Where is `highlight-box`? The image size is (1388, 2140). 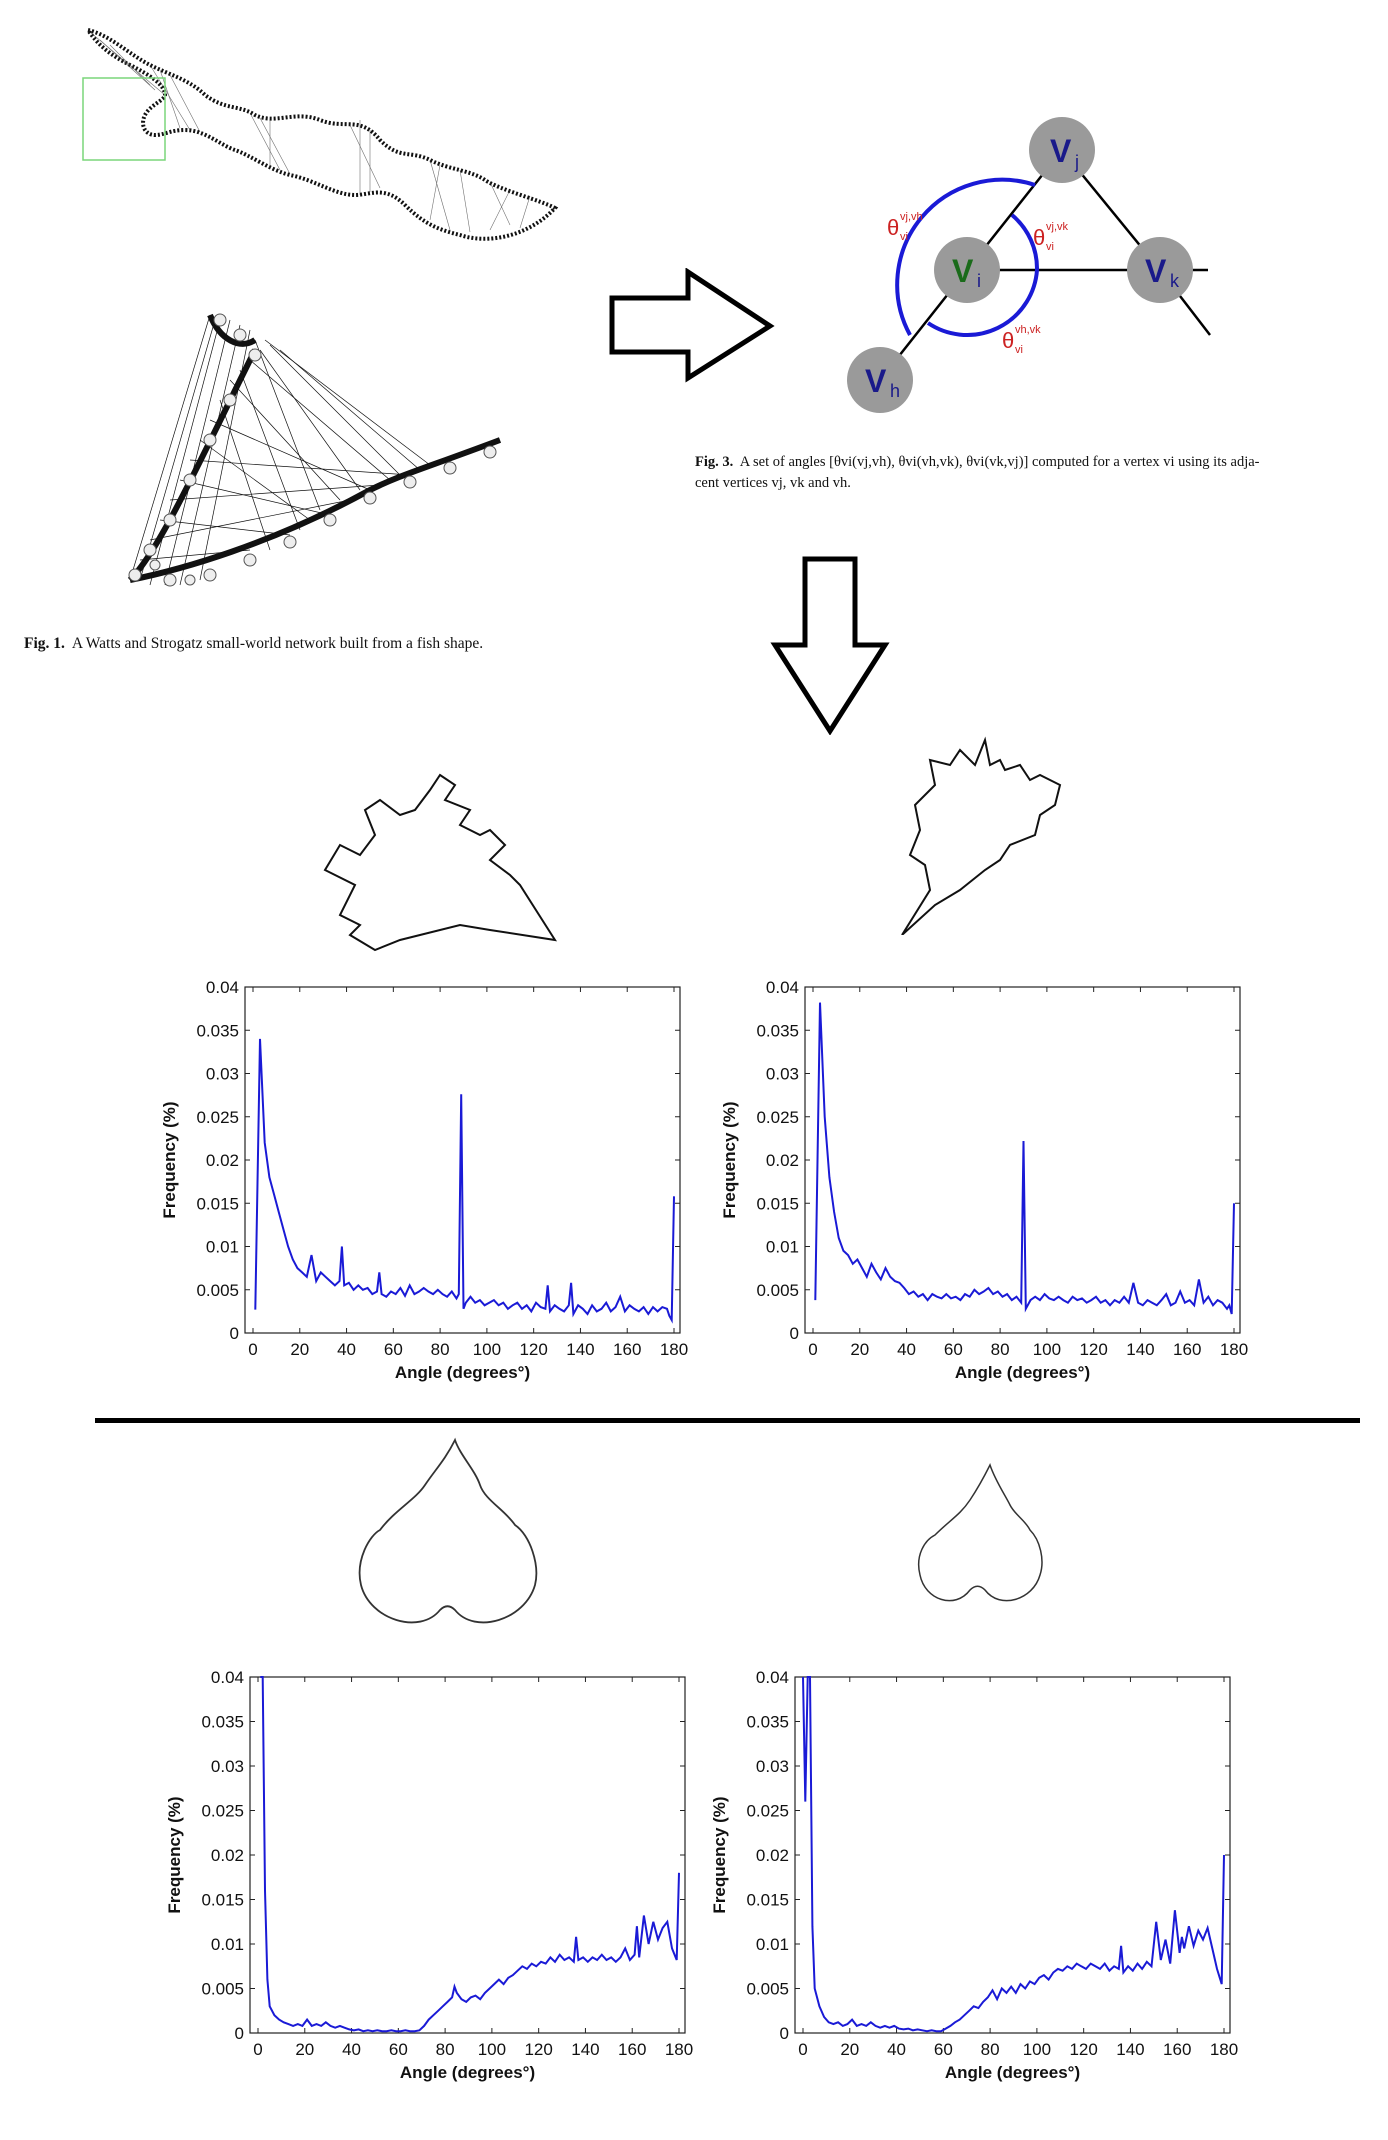
highlight-box is located at coordinates (124, 119).